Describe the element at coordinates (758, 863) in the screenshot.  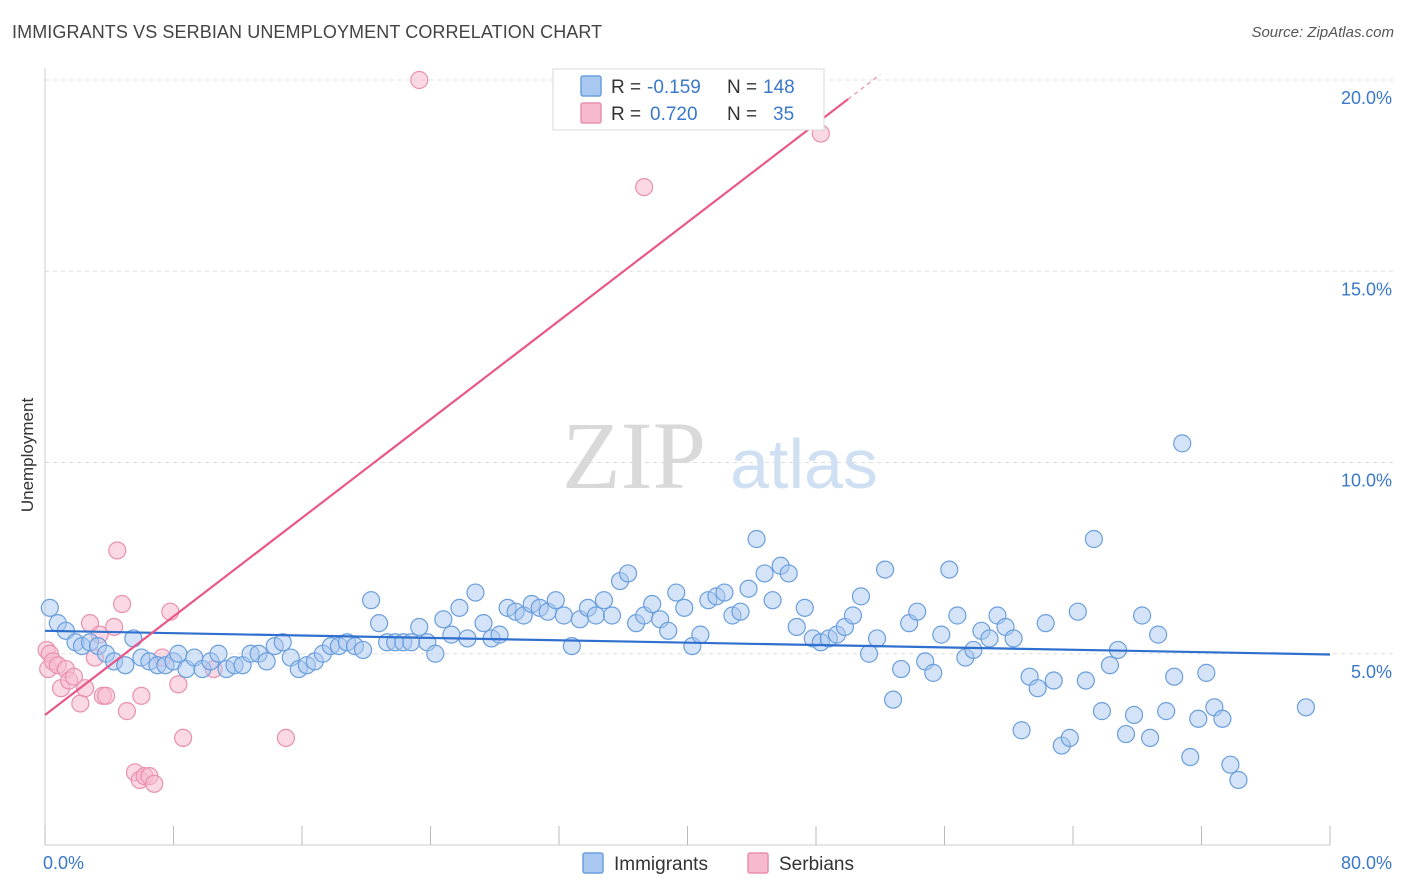
I see `legend-bottom-swatch-serbians` at that location.